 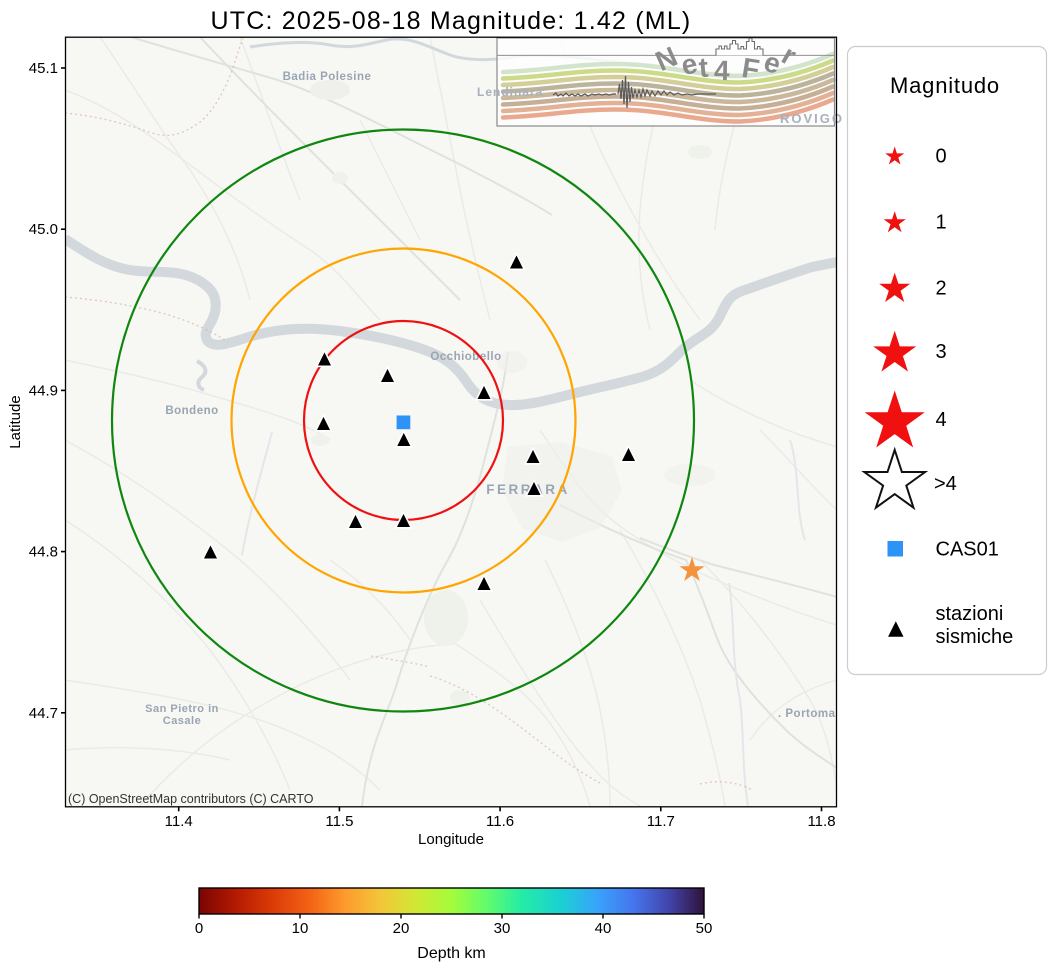 I want to click on svg-text: 11.6, so click(x=500, y=821).